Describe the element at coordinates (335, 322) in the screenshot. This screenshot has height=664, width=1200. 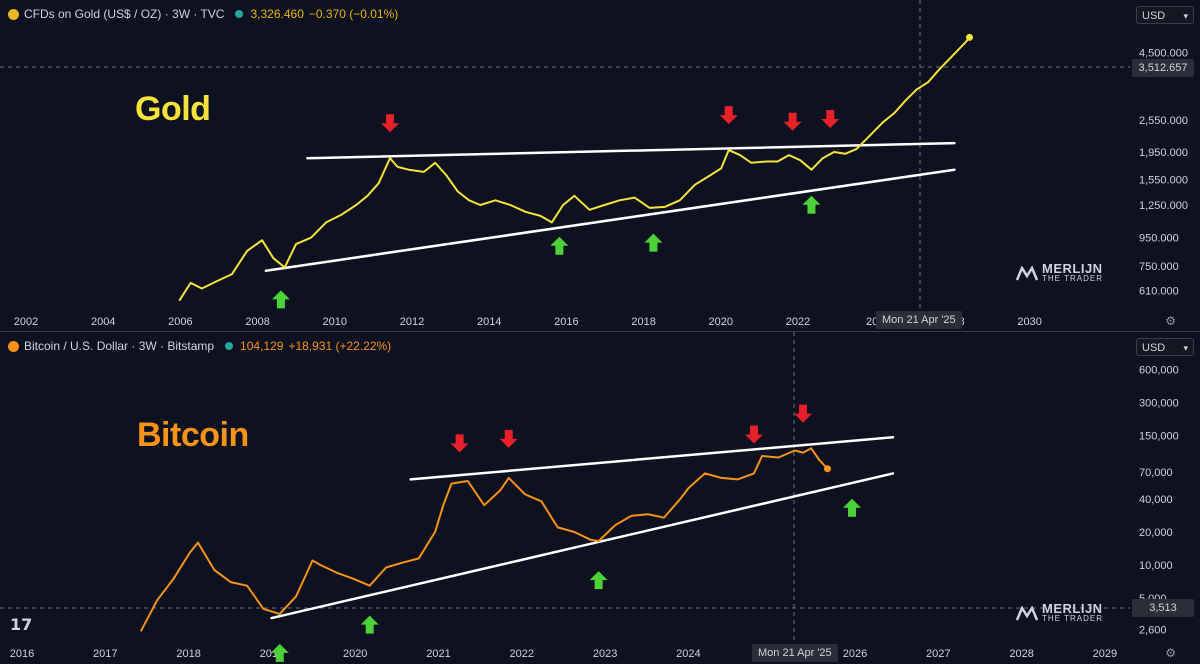
I see `x-tick-label: 2010` at that location.